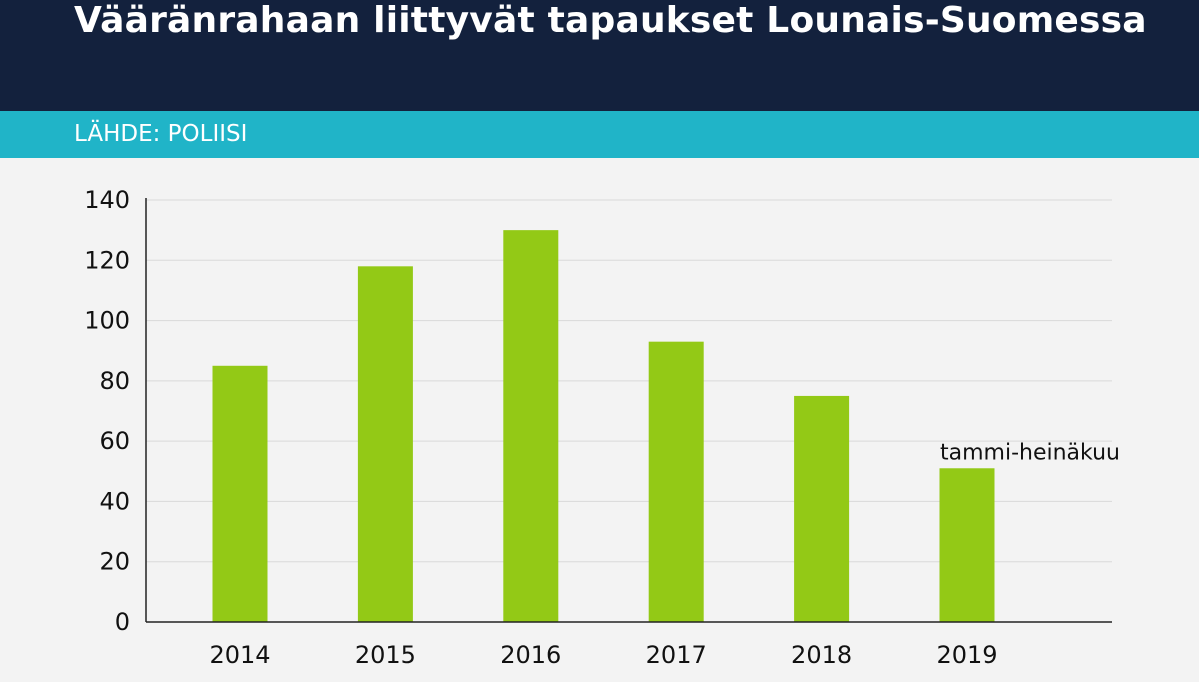  What do you see at coordinates (240, 493) in the screenshot?
I see `bar-2014` at bounding box center [240, 493].